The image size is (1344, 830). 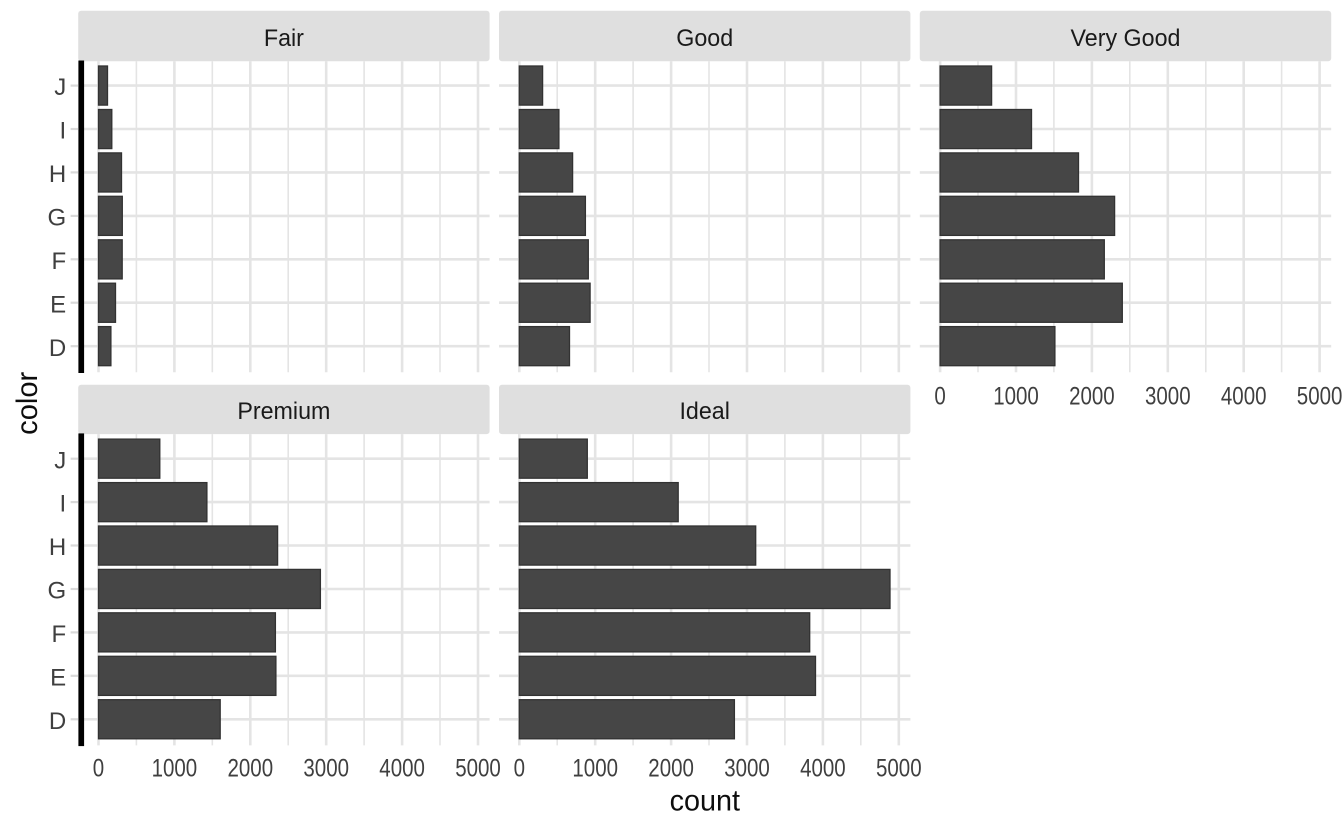 What do you see at coordinates (704, 412) in the screenshot?
I see `svg-text: Ideal` at bounding box center [704, 412].